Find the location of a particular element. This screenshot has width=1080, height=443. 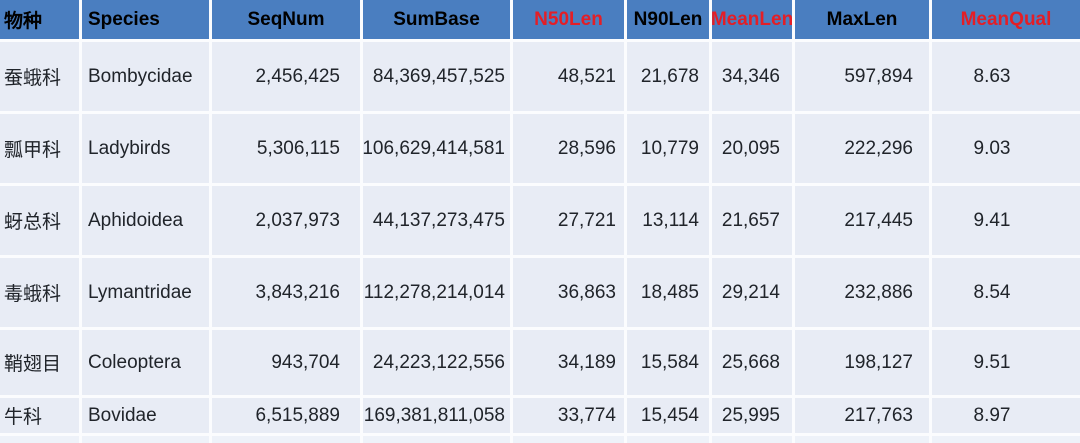

cell-row2-n50_len: 27,721 is located at coordinates (568, 220).